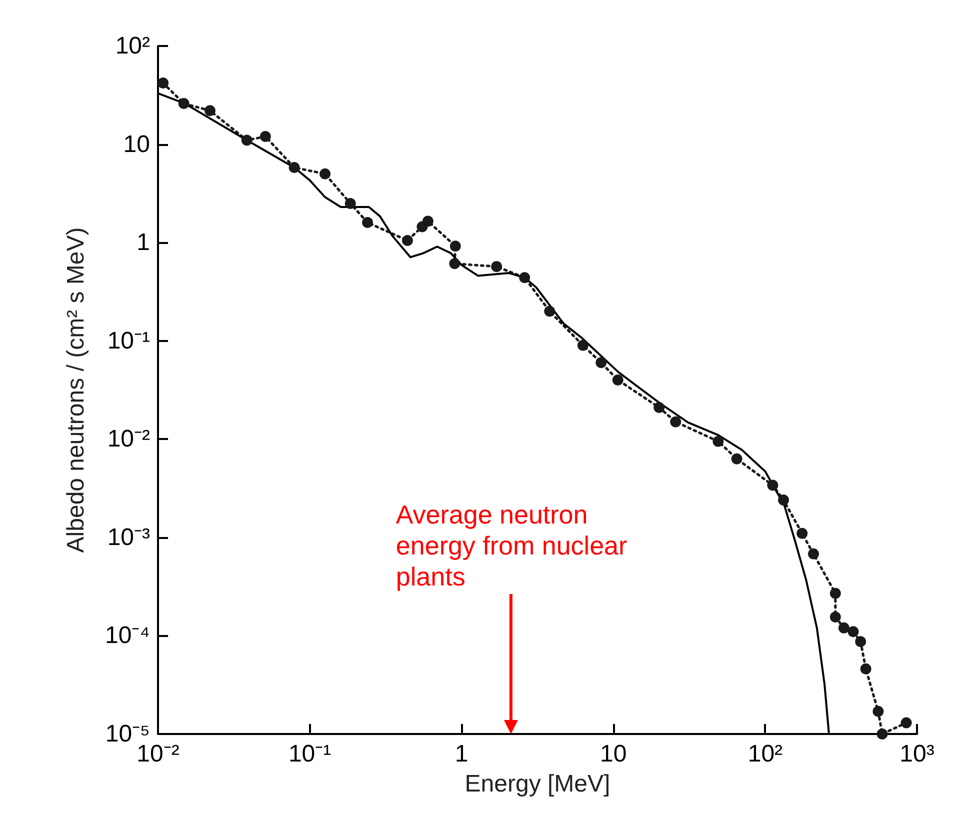 The image size is (953, 827). Describe the element at coordinates (128, 340) in the screenshot. I see `y-tick-label: 10⁻¹` at that location.